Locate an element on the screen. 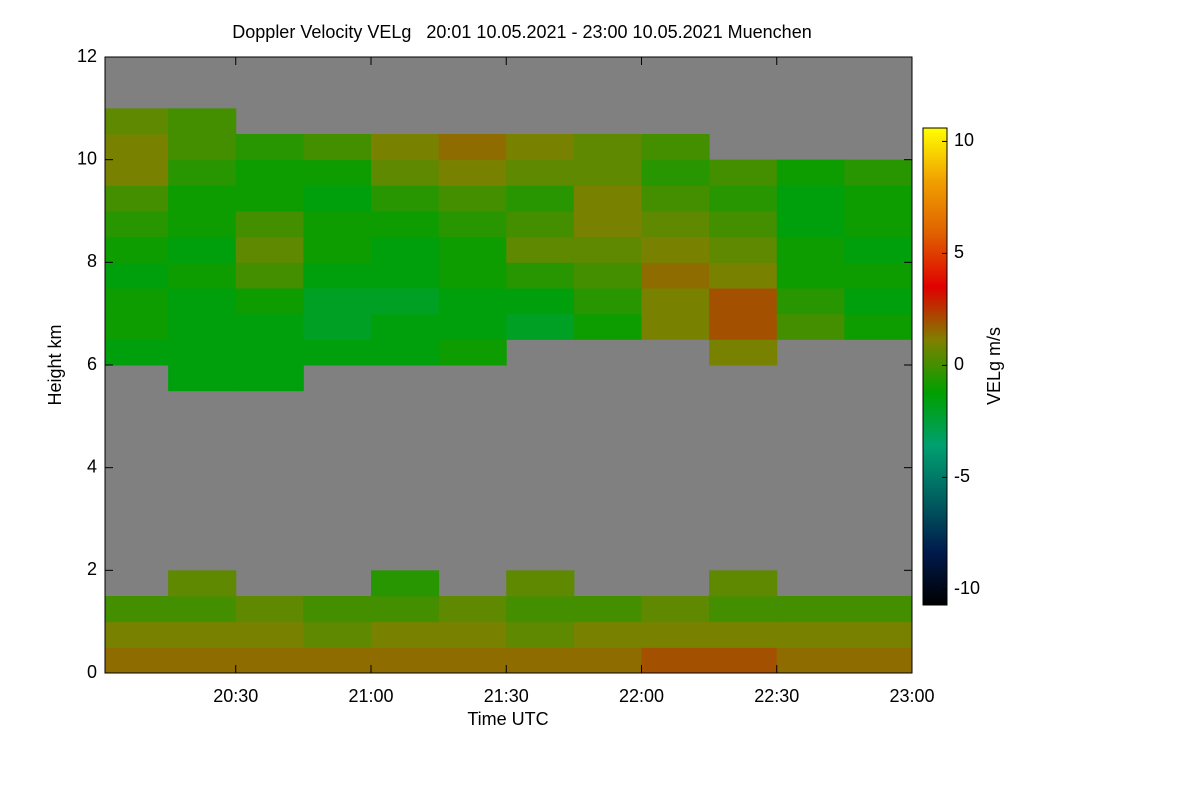  colorbar-tick-label: 0 is located at coordinates (959, 364).